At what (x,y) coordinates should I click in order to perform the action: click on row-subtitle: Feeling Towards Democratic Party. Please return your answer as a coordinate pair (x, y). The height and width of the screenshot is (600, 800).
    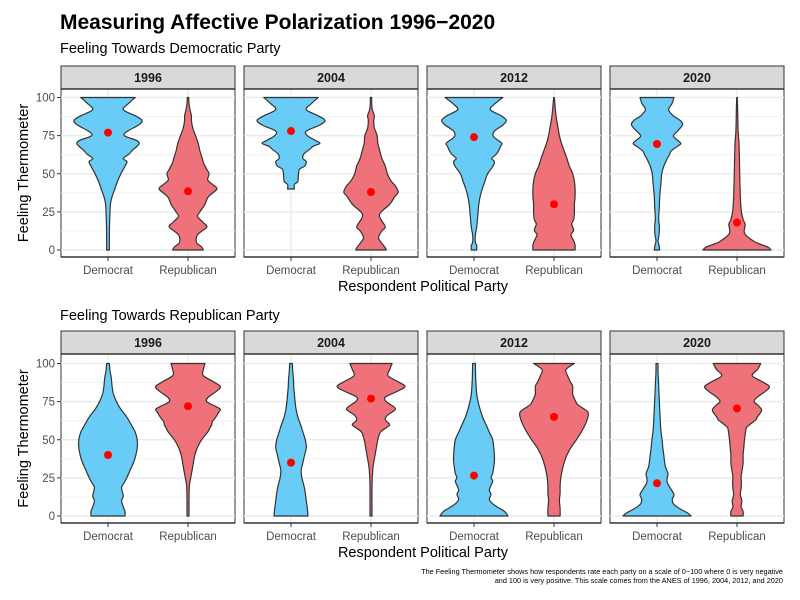
    Looking at the image, I should click on (170, 49).